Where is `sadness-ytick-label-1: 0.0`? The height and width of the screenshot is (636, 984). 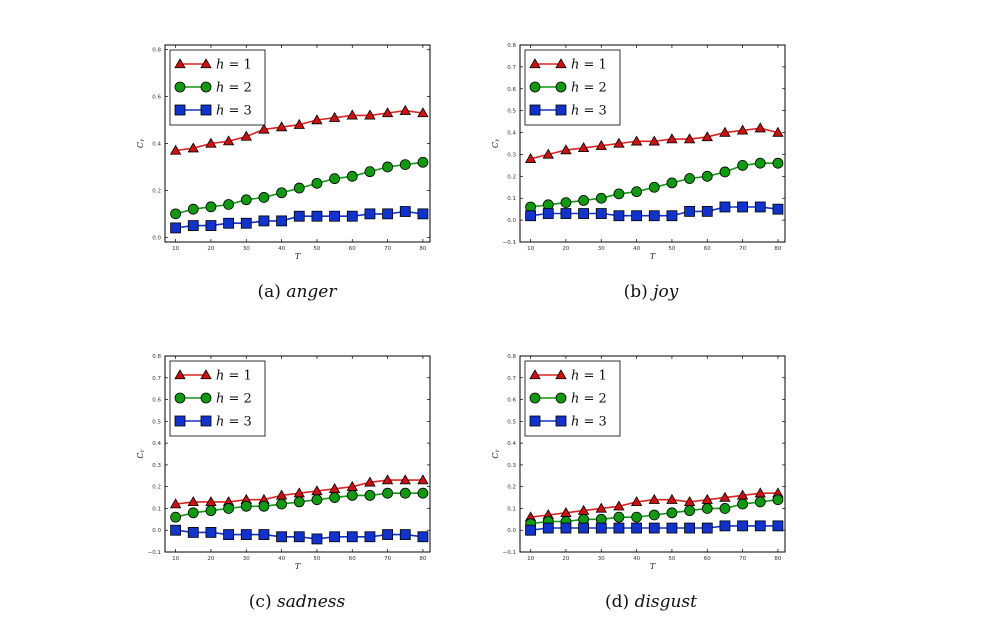 sadness-ytick-label-1: 0.0 is located at coordinates (156, 531).